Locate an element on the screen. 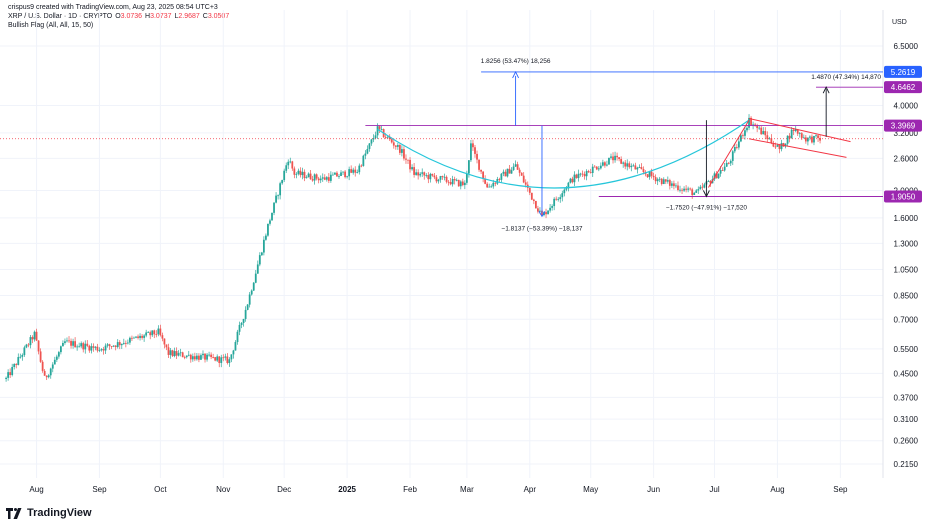 The width and height of the screenshot is (929, 521). symbol-name: XRP / U.S. Dollar · 1D · CRYPTO is located at coordinates (60, 16).